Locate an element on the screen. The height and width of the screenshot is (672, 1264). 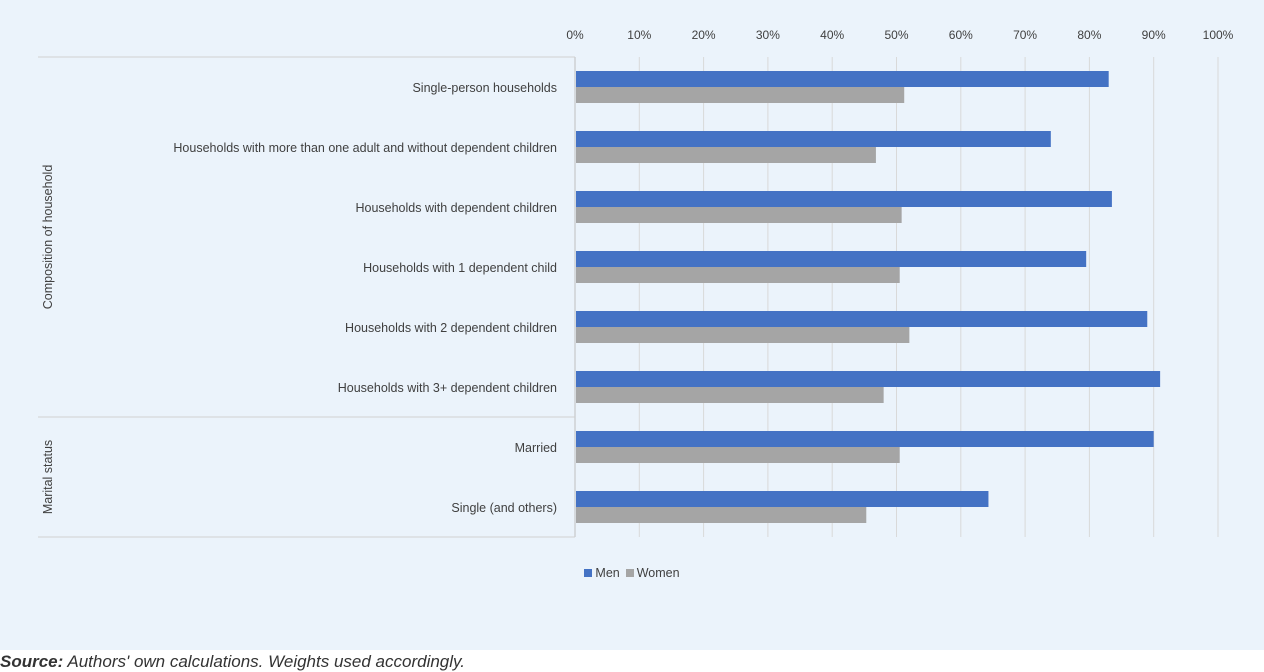
category-label: Married is located at coordinates (536, 448).